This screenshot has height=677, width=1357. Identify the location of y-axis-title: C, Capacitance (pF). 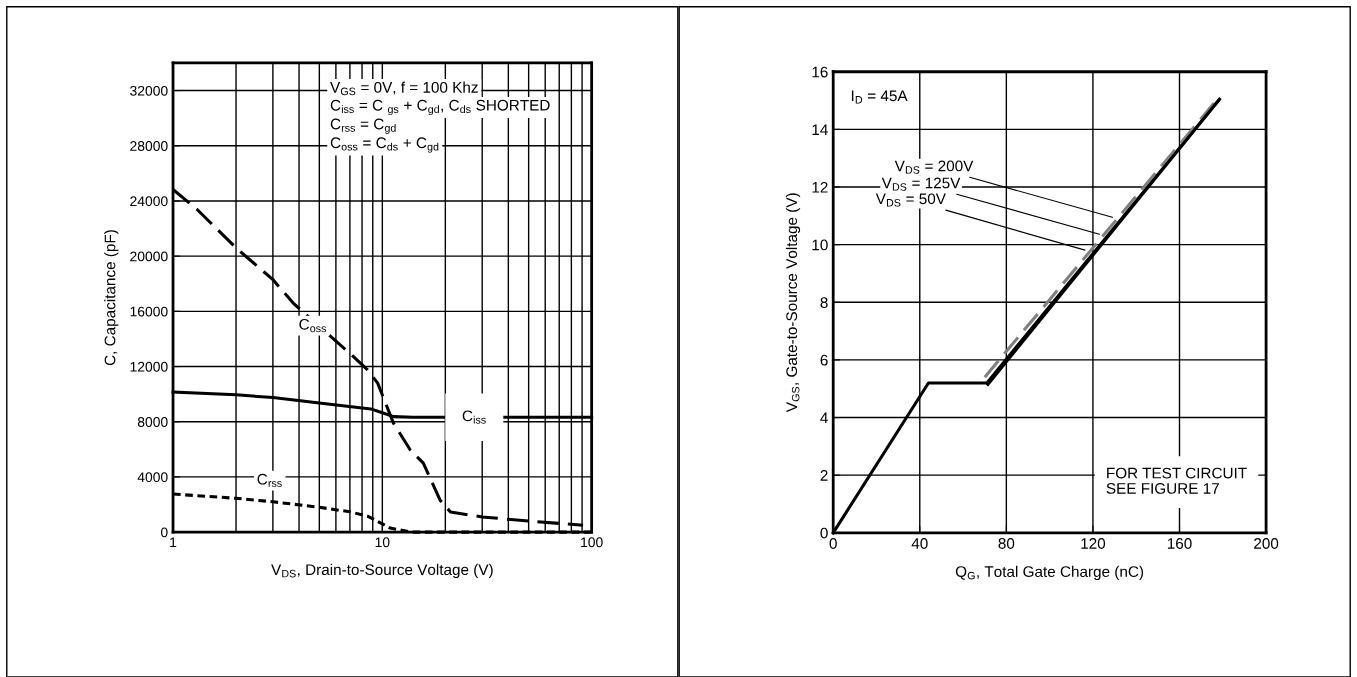
(111, 298).